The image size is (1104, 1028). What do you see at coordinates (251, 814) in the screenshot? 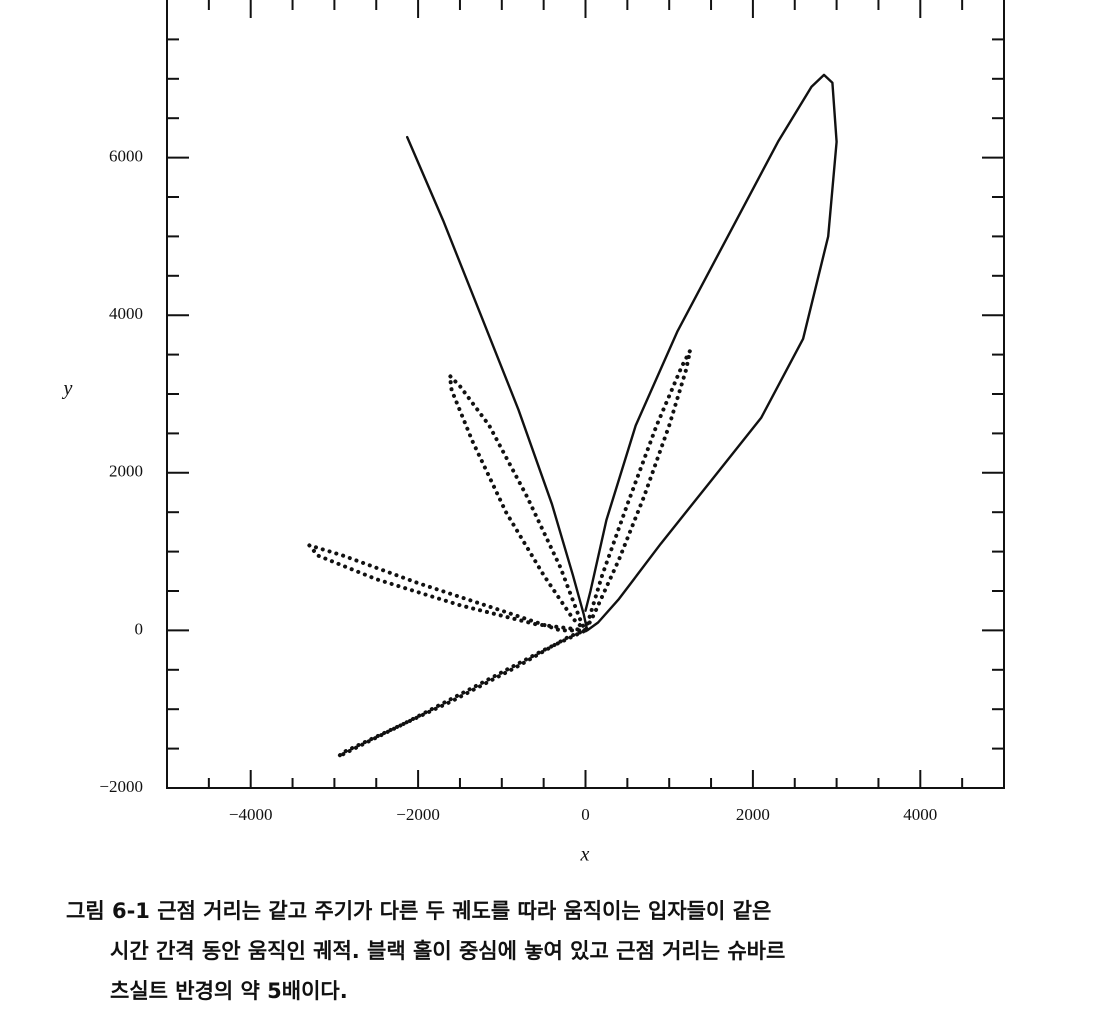
I see `x-tick-label: −4000` at bounding box center [251, 814].